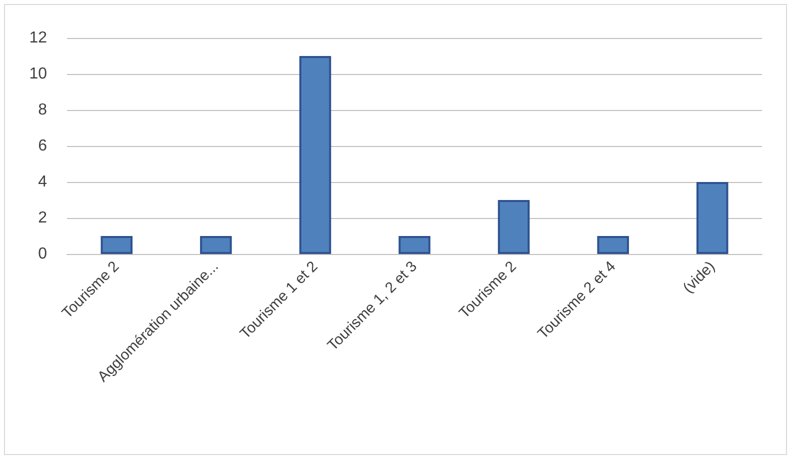  What do you see at coordinates (43, 182) in the screenshot?
I see `y-tick-label: 4` at bounding box center [43, 182].